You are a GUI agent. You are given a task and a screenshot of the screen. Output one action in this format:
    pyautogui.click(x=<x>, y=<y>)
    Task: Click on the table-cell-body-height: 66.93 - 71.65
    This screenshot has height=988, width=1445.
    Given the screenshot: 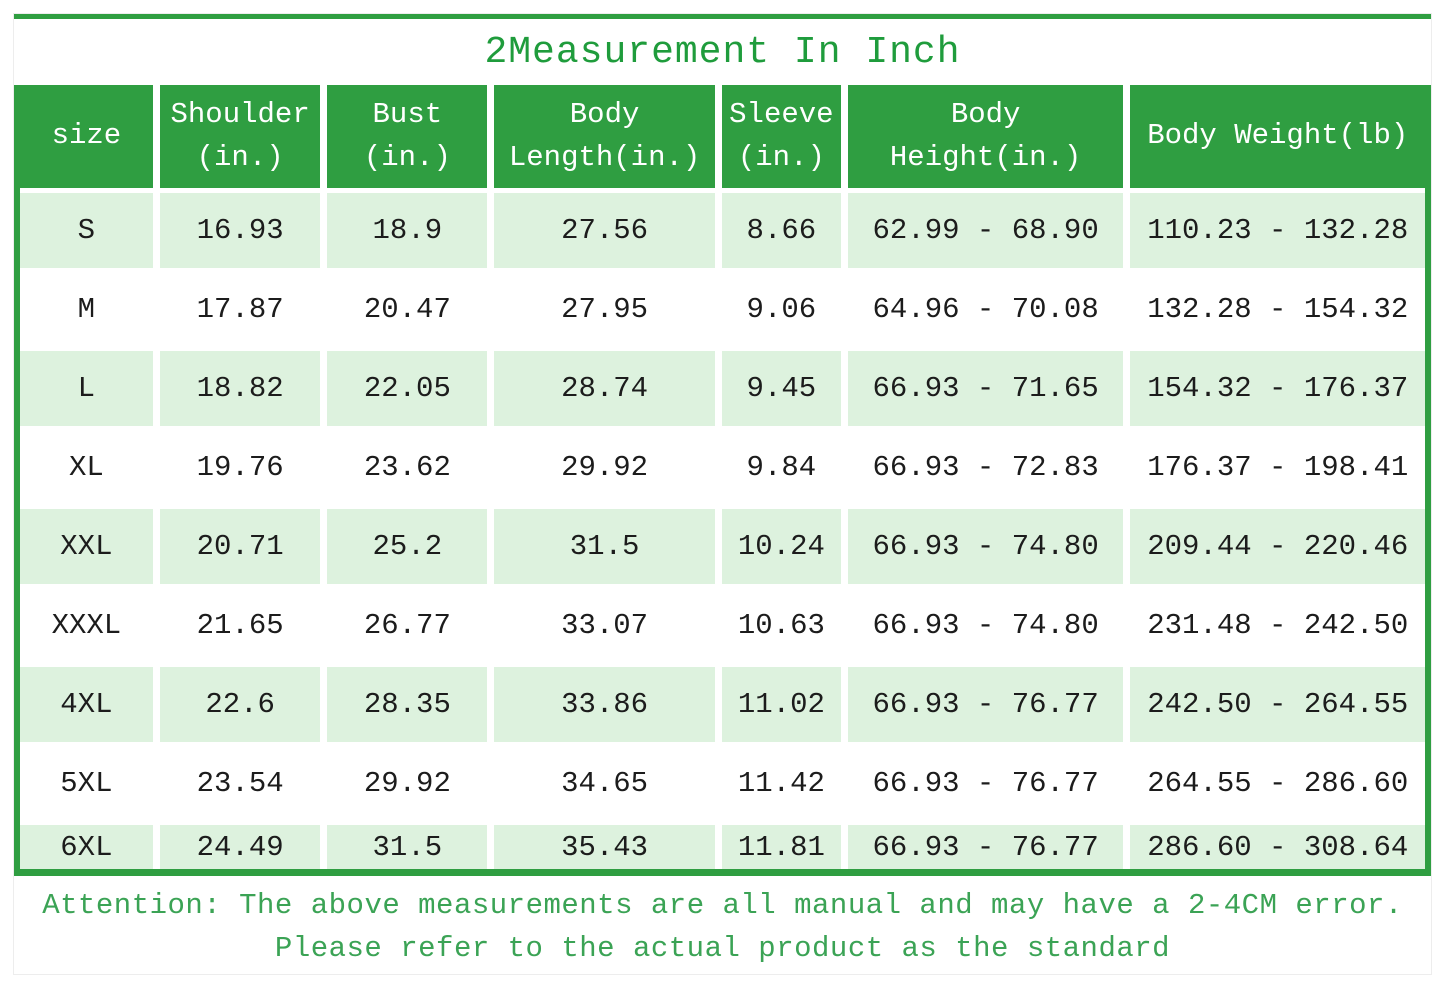 What is the action you would take?
    pyautogui.click(x=985, y=388)
    